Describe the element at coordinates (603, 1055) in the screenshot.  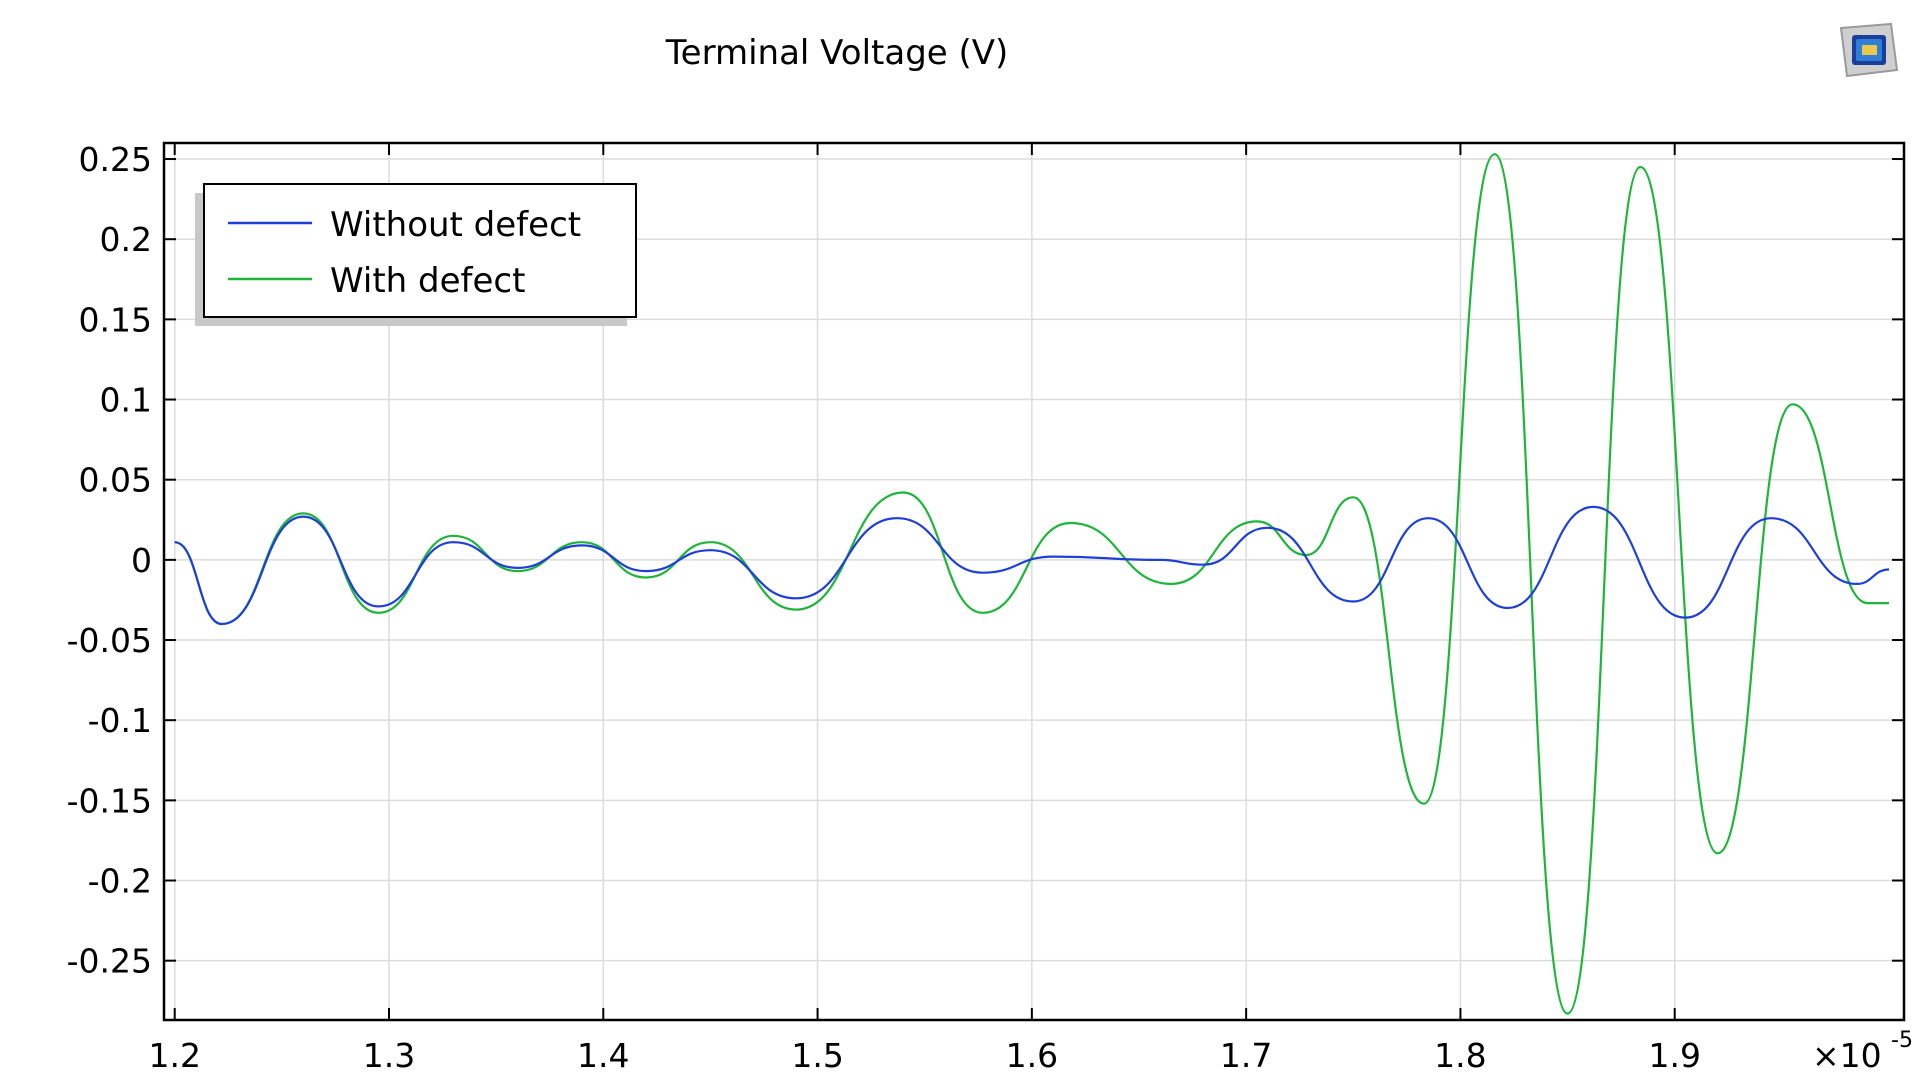
I see `x-tick-label: 1.4` at that location.